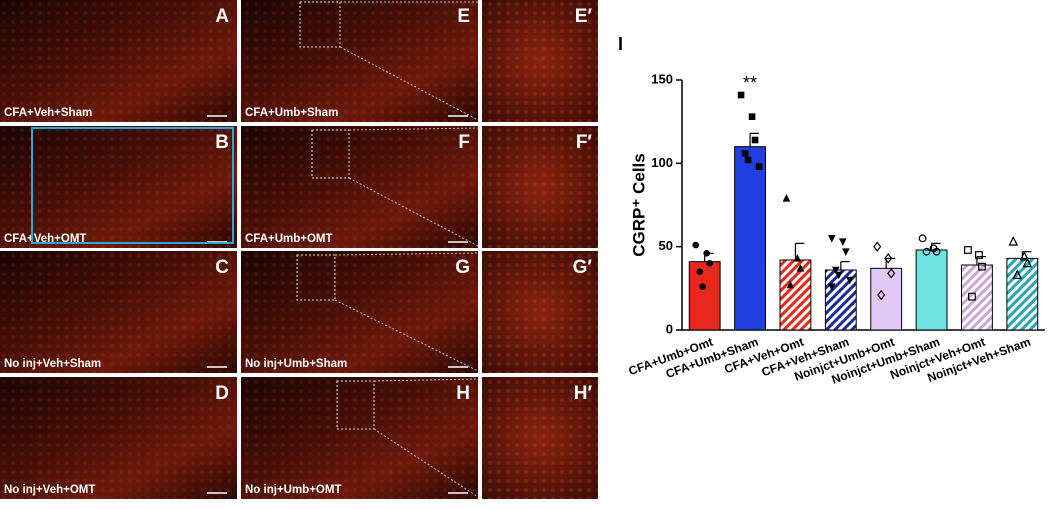 This screenshot has width=1056, height=510. Describe the element at coordinates (222, 16) in the screenshot. I see `panel-letter: A` at that location.